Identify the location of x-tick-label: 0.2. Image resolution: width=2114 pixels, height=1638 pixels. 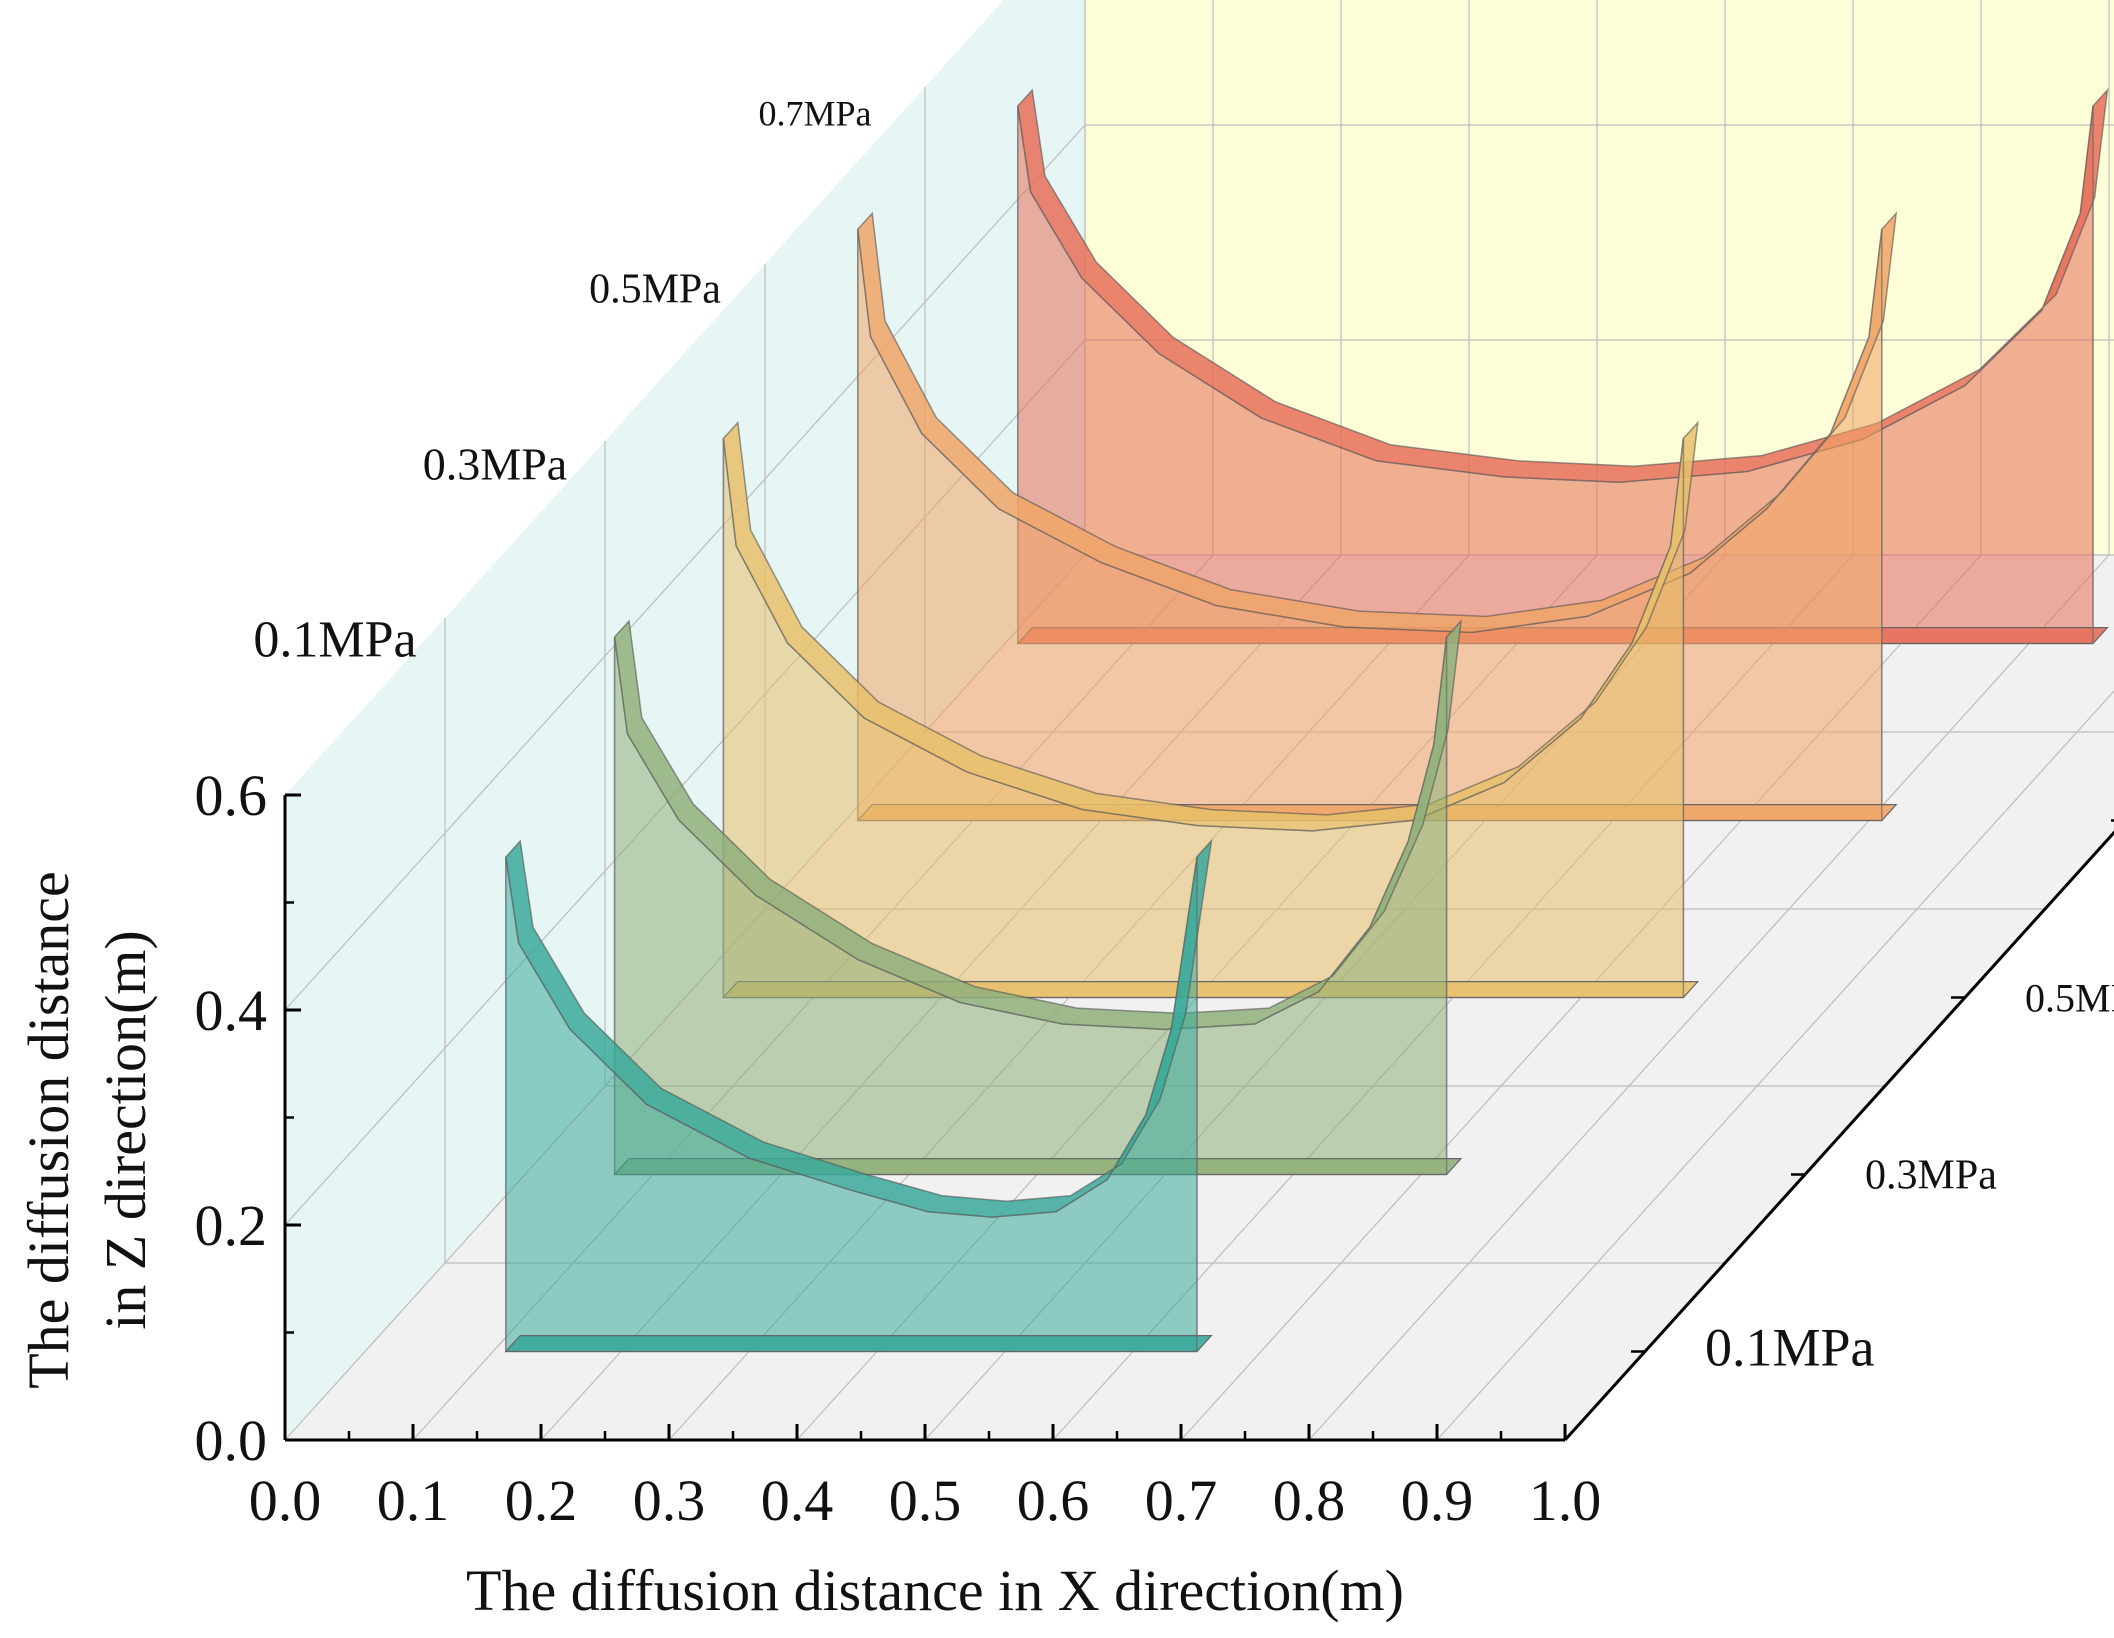
(541, 1500).